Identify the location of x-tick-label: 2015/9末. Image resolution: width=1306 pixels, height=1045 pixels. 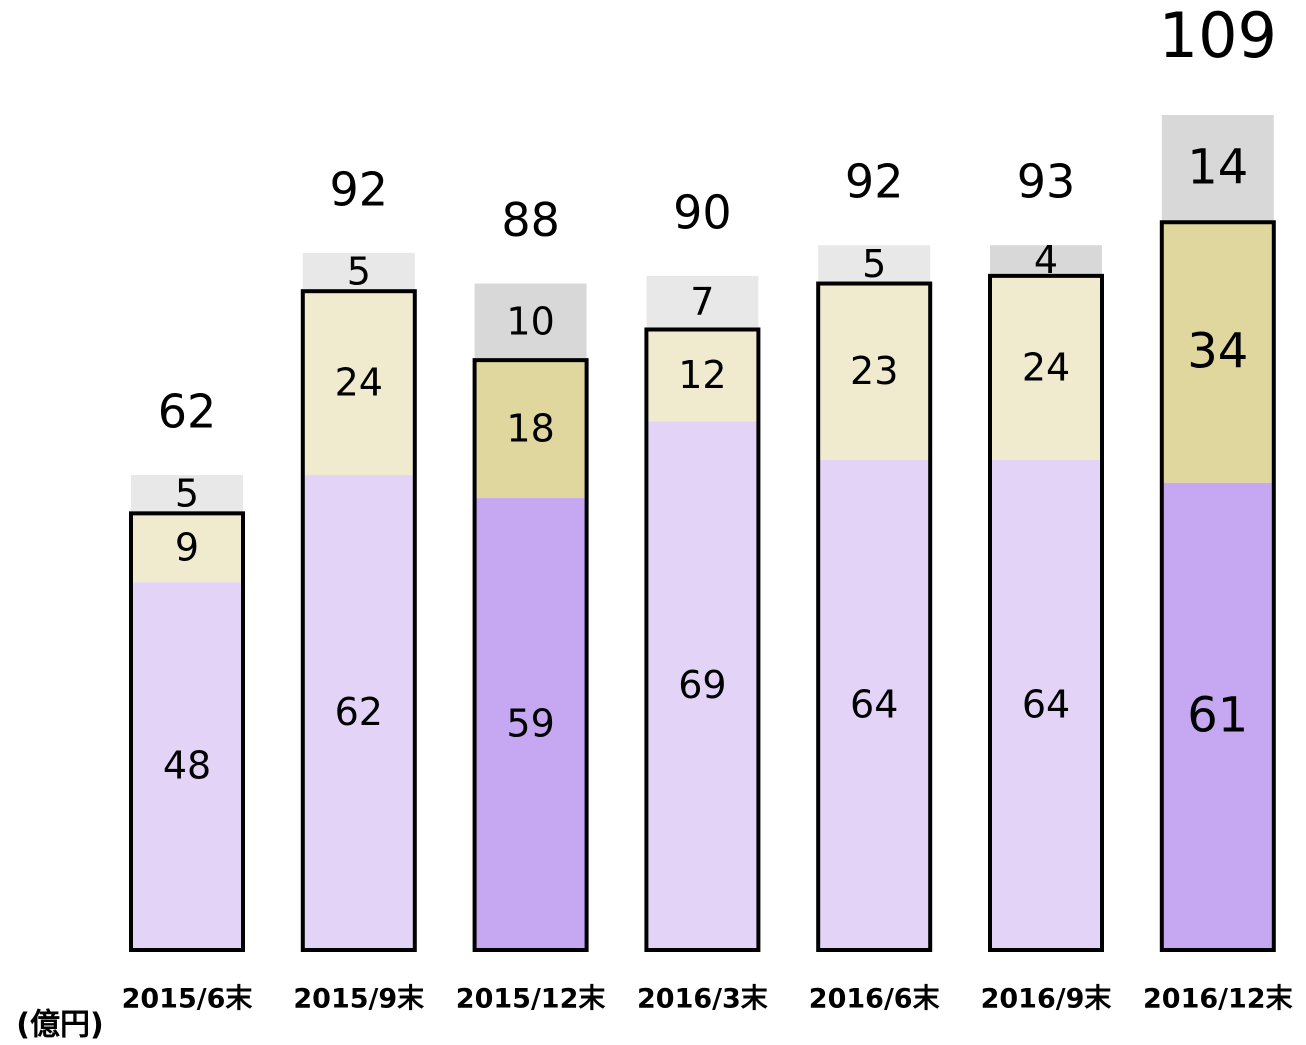
(358, 999).